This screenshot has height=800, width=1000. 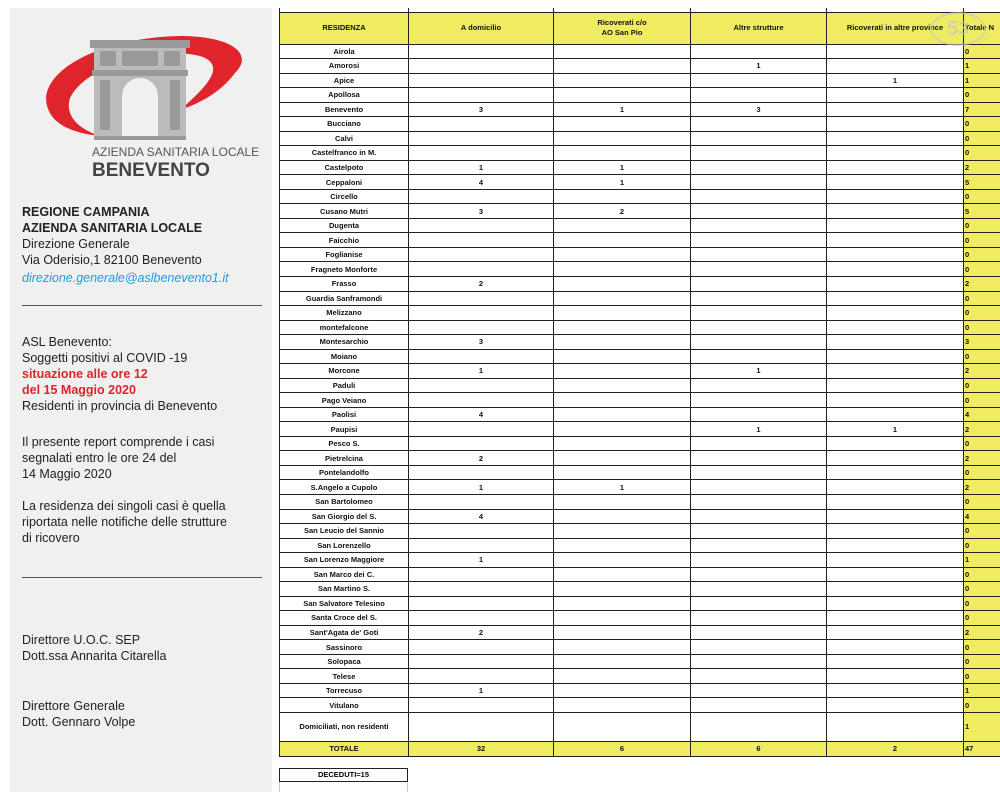 I want to click on region-name: REGIONE CAMPANIA, so click(x=86, y=212).